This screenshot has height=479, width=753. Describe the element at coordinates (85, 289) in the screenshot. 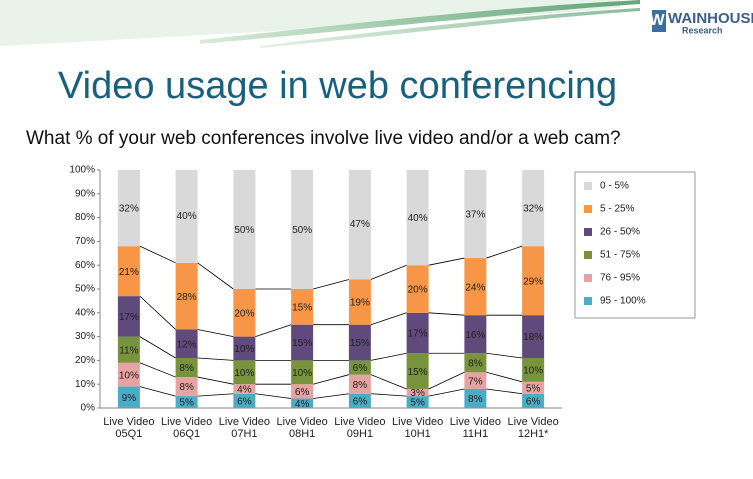

I see `y-tick-label: 50%` at that location.